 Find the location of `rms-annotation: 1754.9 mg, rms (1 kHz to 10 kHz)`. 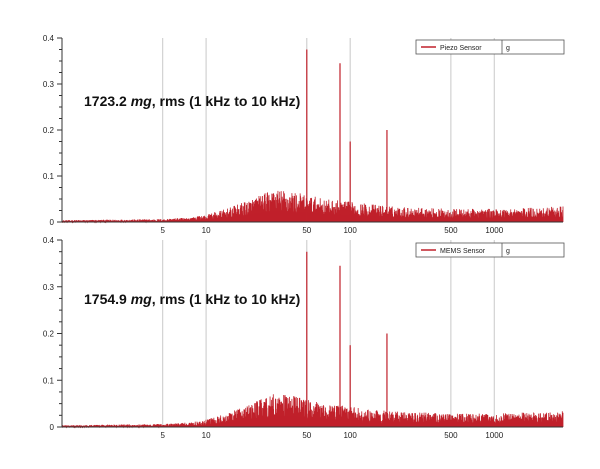

rms-annotation: 1754.9 mg, rms (1 kHz to 10 kHz) is located at coordinates (192, 299).